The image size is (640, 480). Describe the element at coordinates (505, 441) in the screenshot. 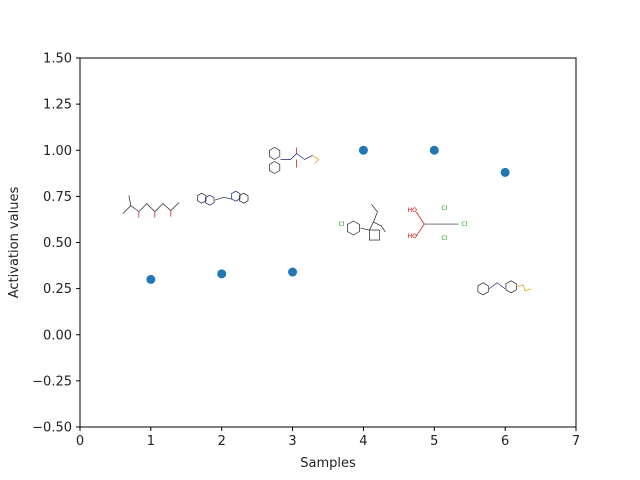

I see `x-tick-label: 6` at that location.